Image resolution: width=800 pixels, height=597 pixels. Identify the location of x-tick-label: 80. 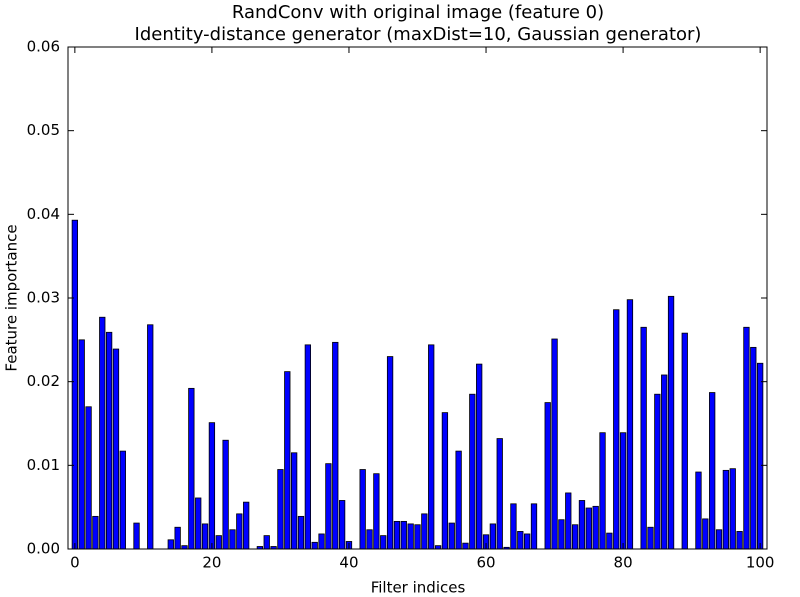
(623, 563).